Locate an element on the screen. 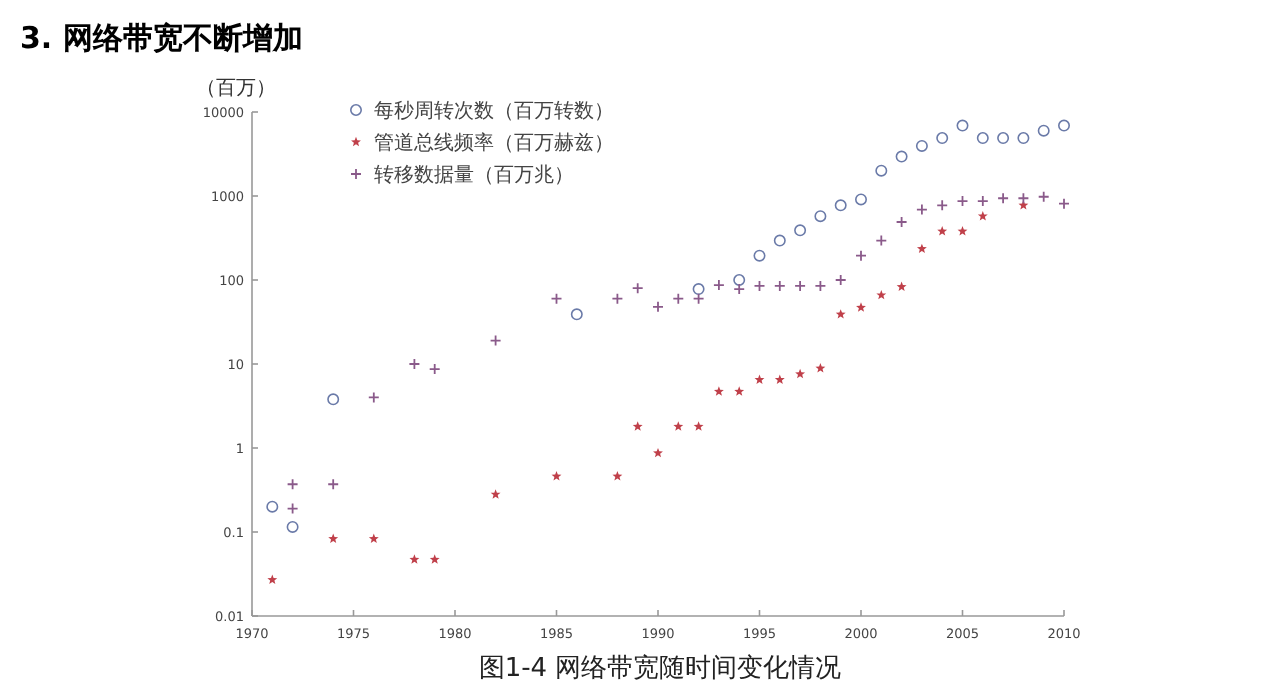  y-axis-title: （百万） is located at coordinates (236, 89).